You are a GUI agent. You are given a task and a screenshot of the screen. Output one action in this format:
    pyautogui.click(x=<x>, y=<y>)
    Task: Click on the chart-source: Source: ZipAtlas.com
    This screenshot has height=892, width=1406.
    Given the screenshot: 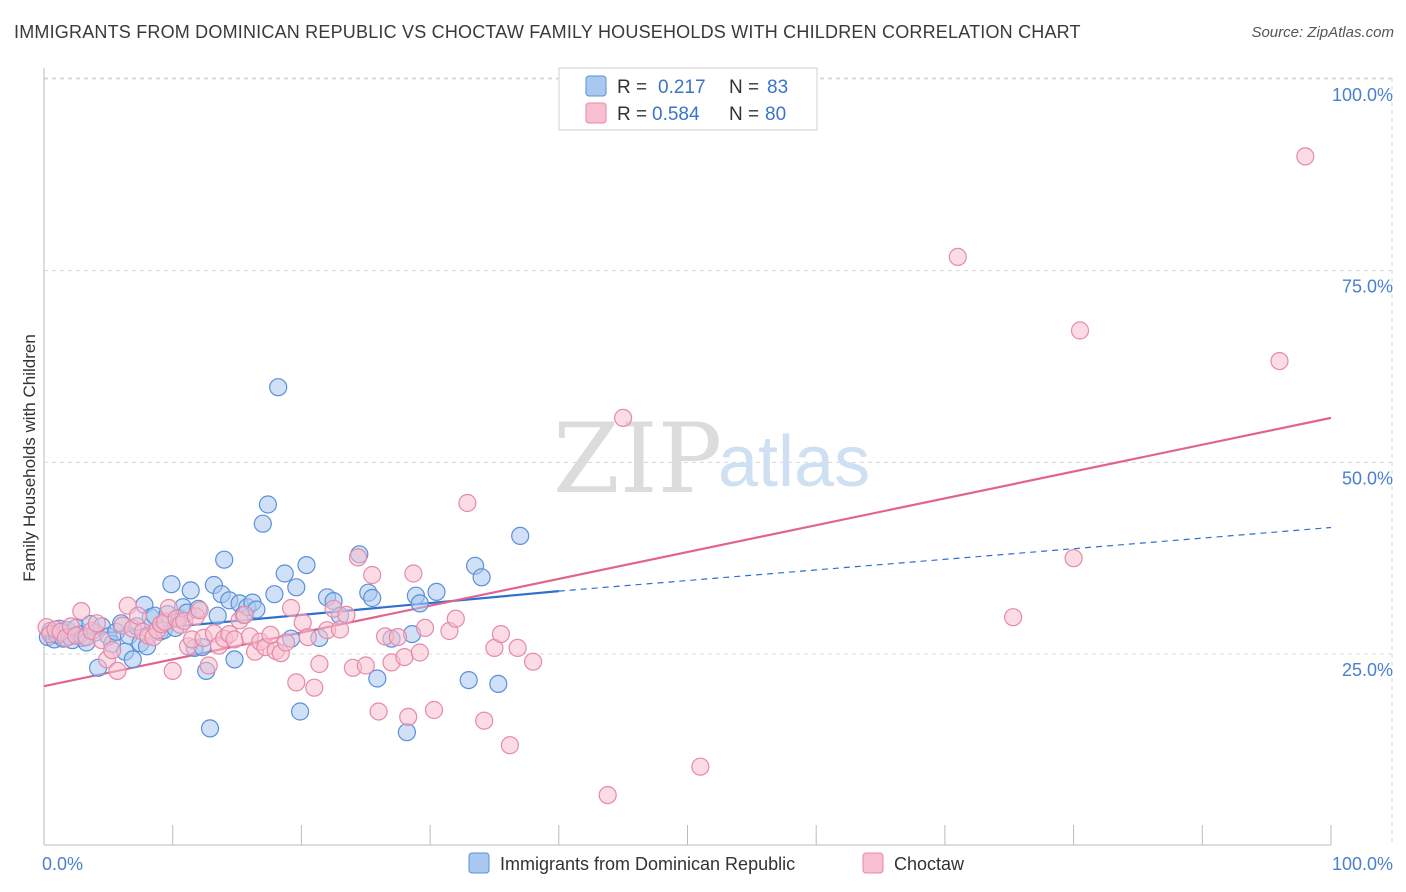 What is the action you would take?
    pyautogui.click(x=1322, y=32)
    